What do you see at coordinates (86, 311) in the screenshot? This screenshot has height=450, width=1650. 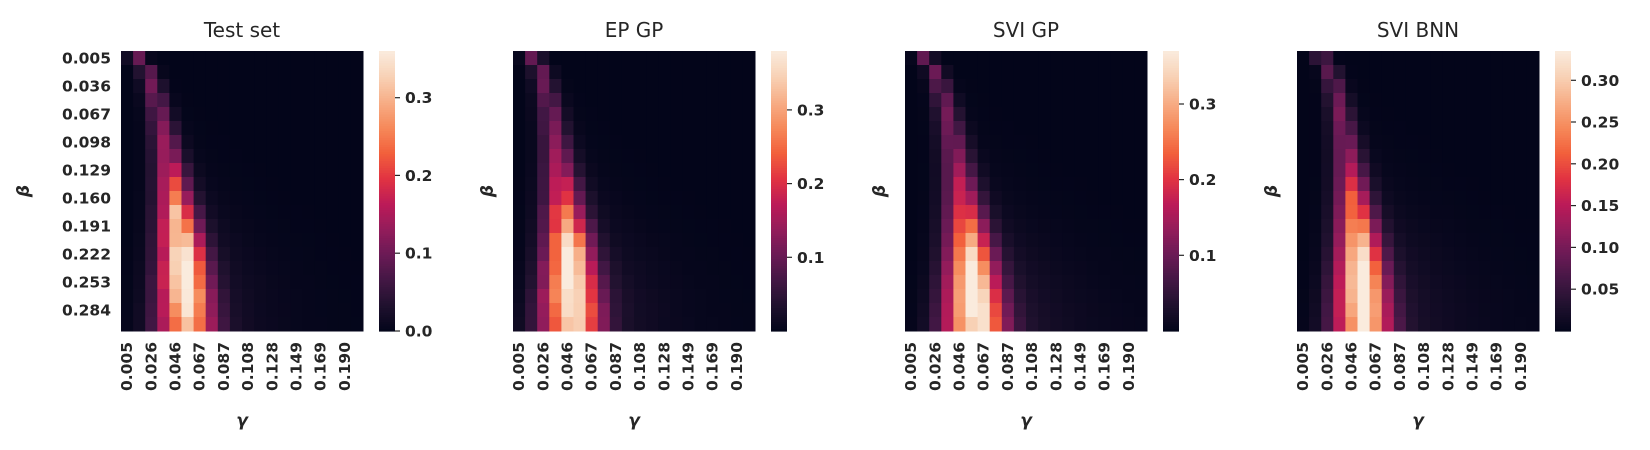 I see `y-tick-label: 0.284` at bounding box center [86, 311].